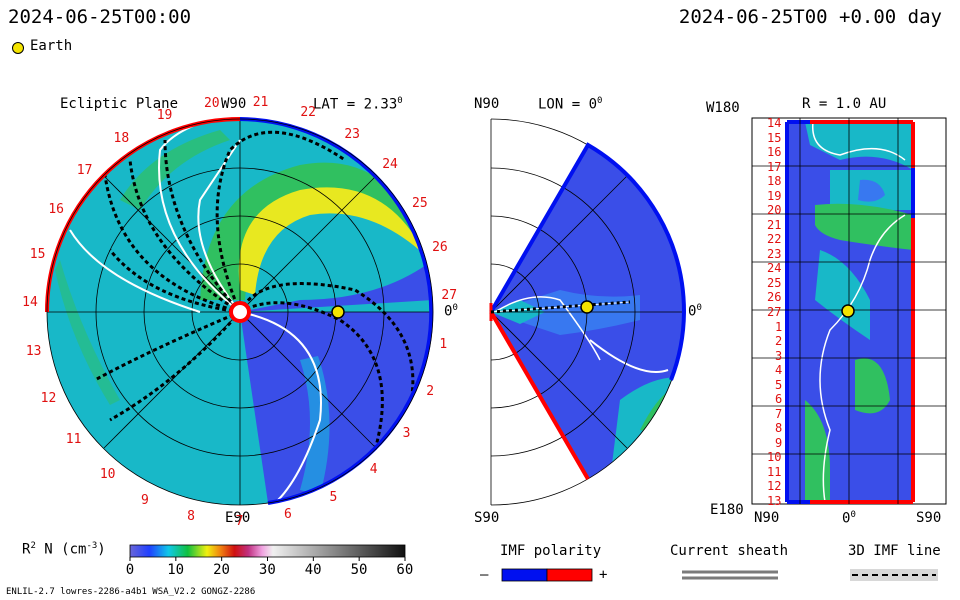 The width and height of the screenshot is (960, 600). What do you see at coordinates (729, 551) in the screenshot?
I see `current-sheath-title: Current sheath` at bounding box center [729, 551].